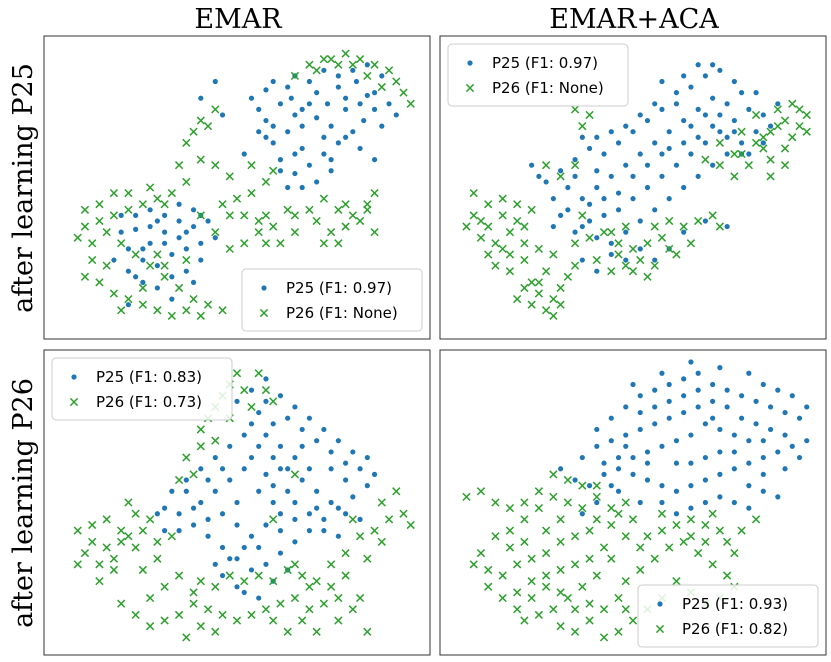 This screenshot has width=831, height=662. Describe the element at coordinates (538, 75) in the screenshot. I see `legend-box` at that location.